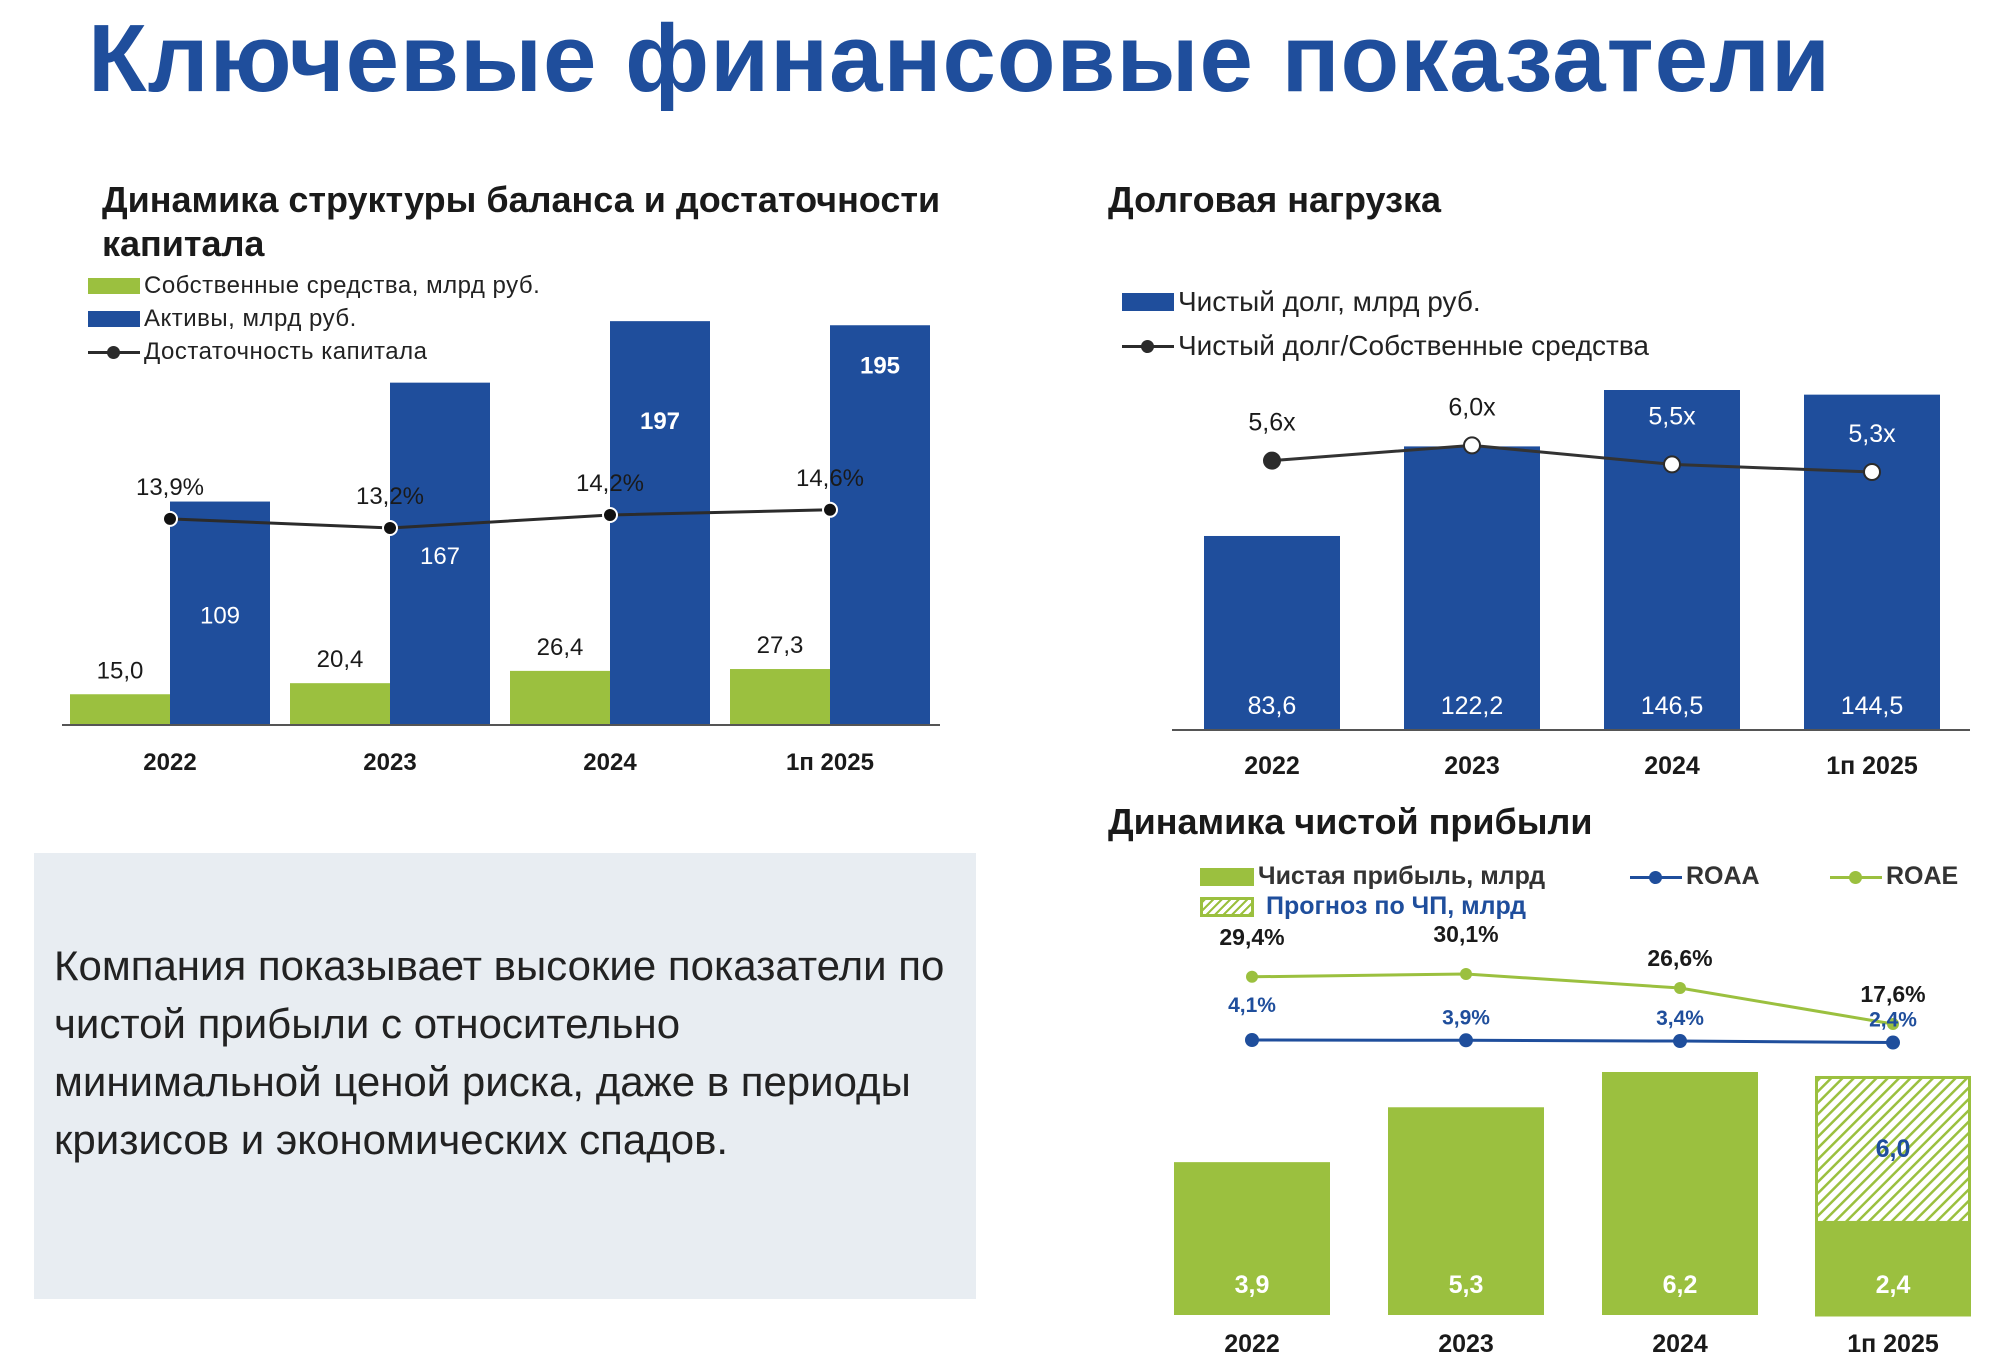 The height and width of the screenshot is (1358, 2000). What do you see at coordinates (1856, 877) in the screenshot?
I see `legend-swatch-roae` at bounding box center [1856, 877].